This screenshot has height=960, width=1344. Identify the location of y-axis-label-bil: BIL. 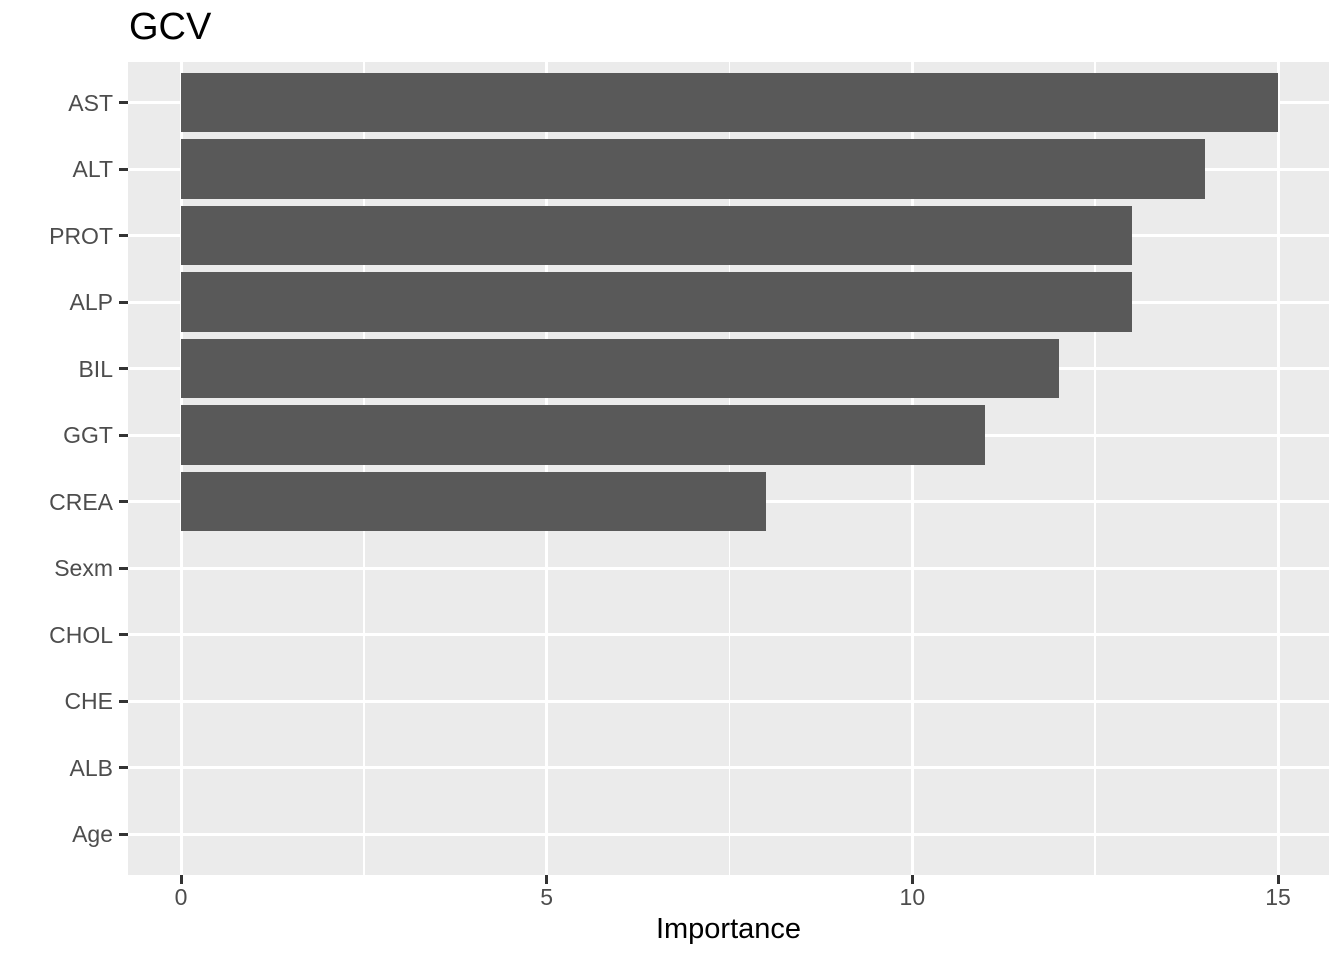
(95, 368).